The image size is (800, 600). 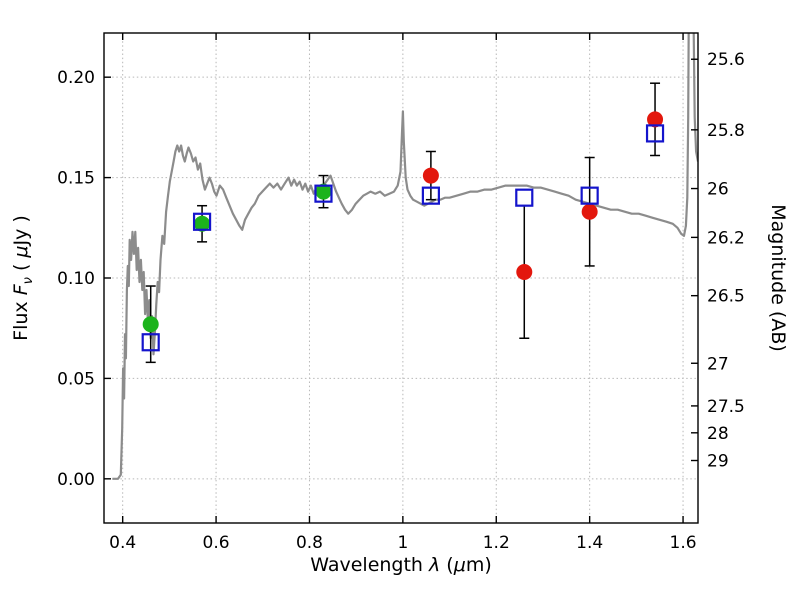 What do you see at coordinates (496, 543) in the screenshot?
I see `x-tick-label: 1.2` at bounding box center [496, 543].